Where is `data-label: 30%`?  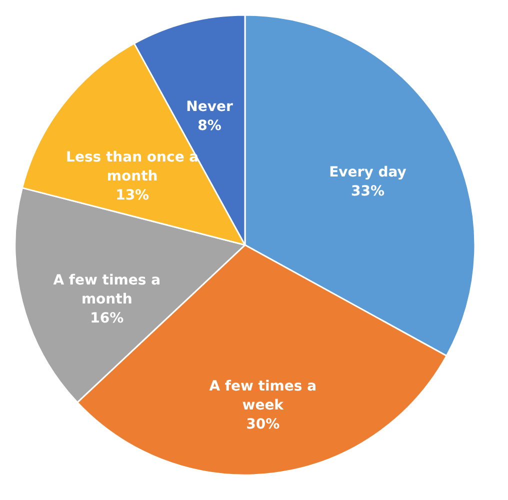
data-label: 30% is located at coordinates (263, 424).